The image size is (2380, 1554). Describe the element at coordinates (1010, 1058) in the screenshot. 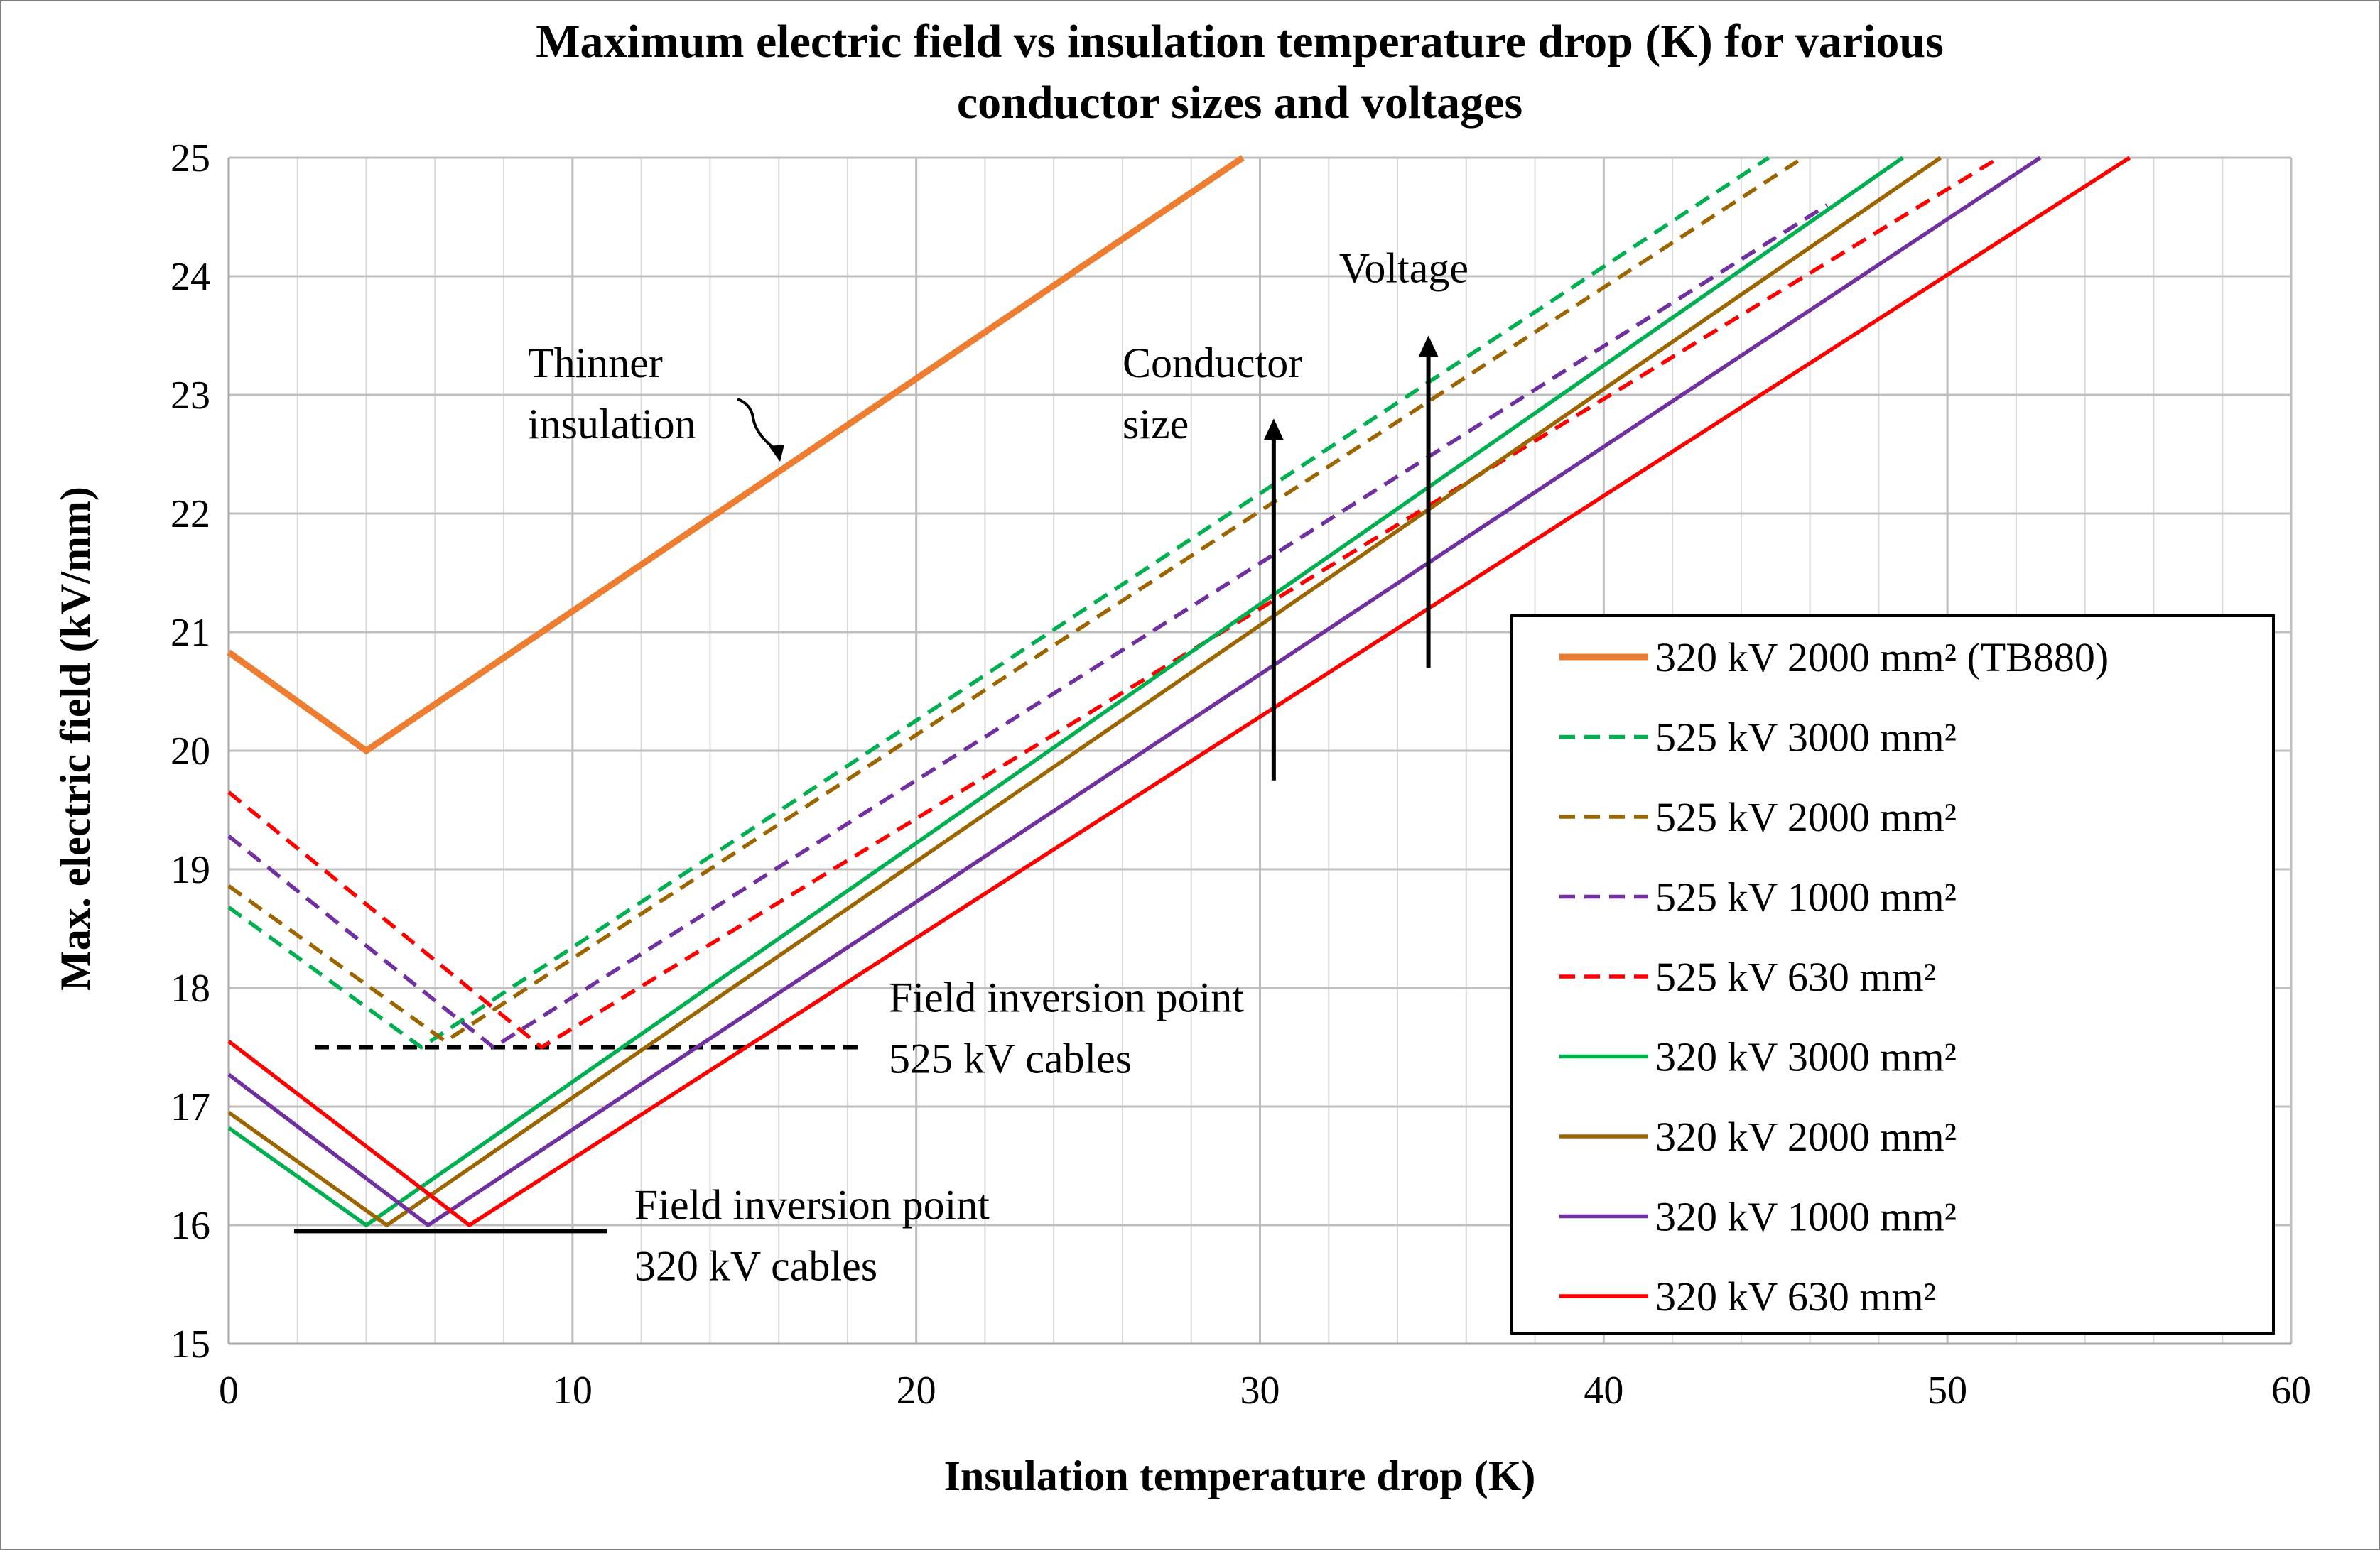

I see `field-inversion-525-label-text: 525 kV cables` at that location.